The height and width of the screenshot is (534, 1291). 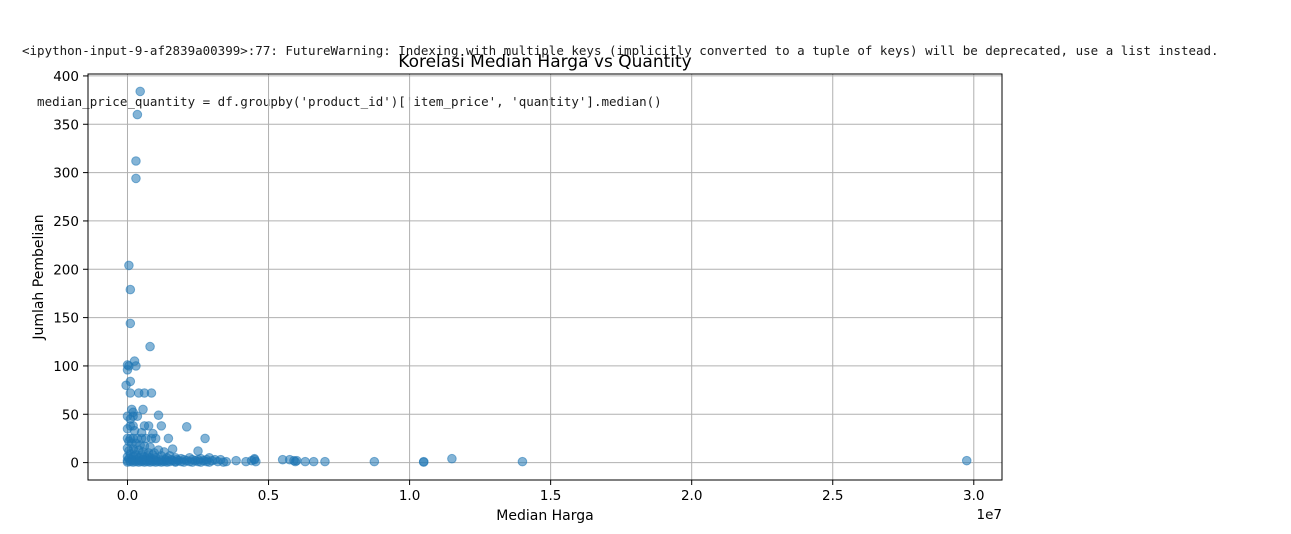 I want to click on x-tick-label: 1.0, so click(x=409, y=496).